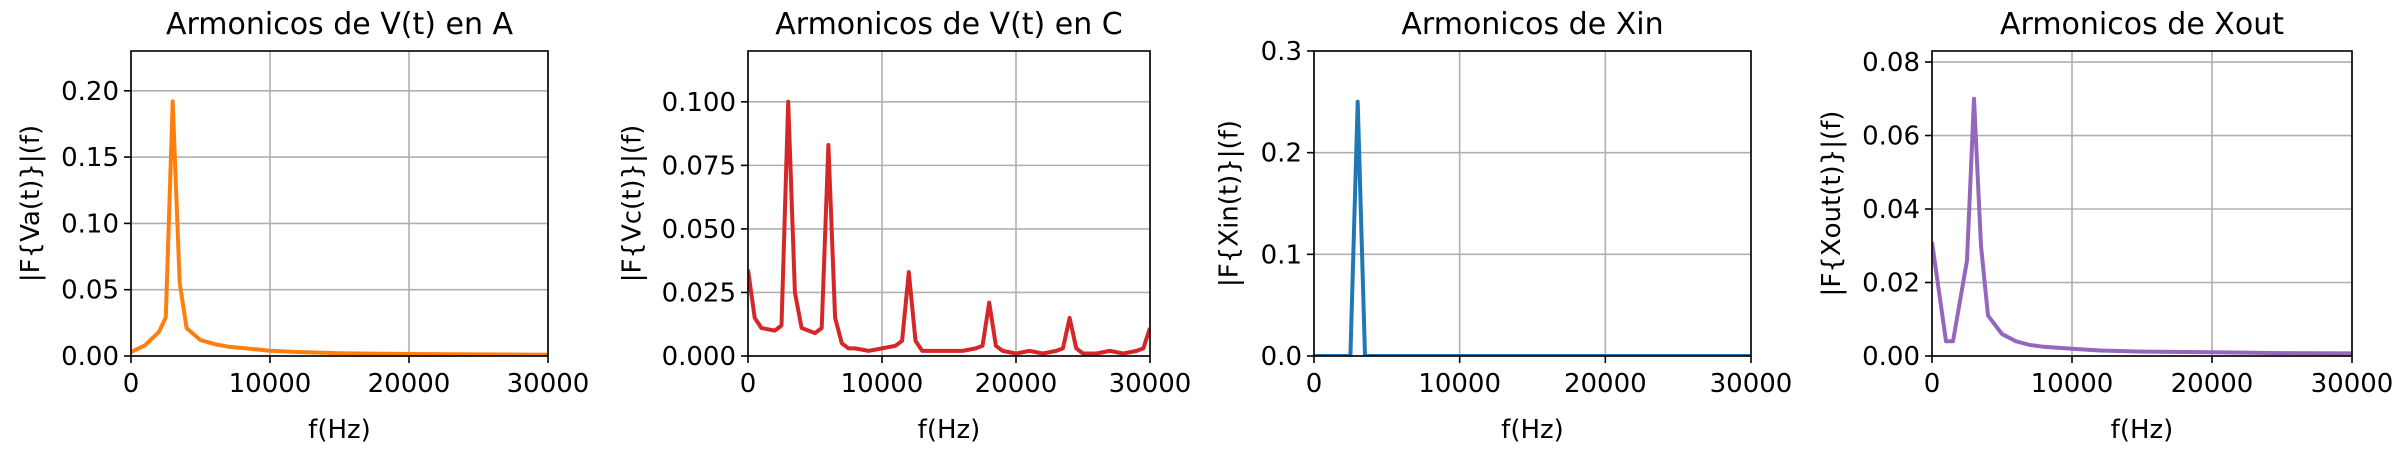 This screenshot has width=2400, height=450. Describe the element at coordinates (1281, 52) in the screenshot. I see `y-tick-label: 0.3` at that location.